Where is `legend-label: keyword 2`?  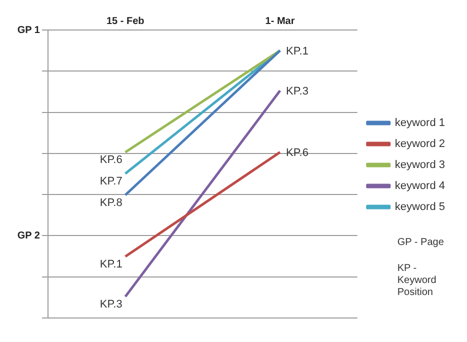 legend-label: keyword 2 is located at coordinates (420, 144).